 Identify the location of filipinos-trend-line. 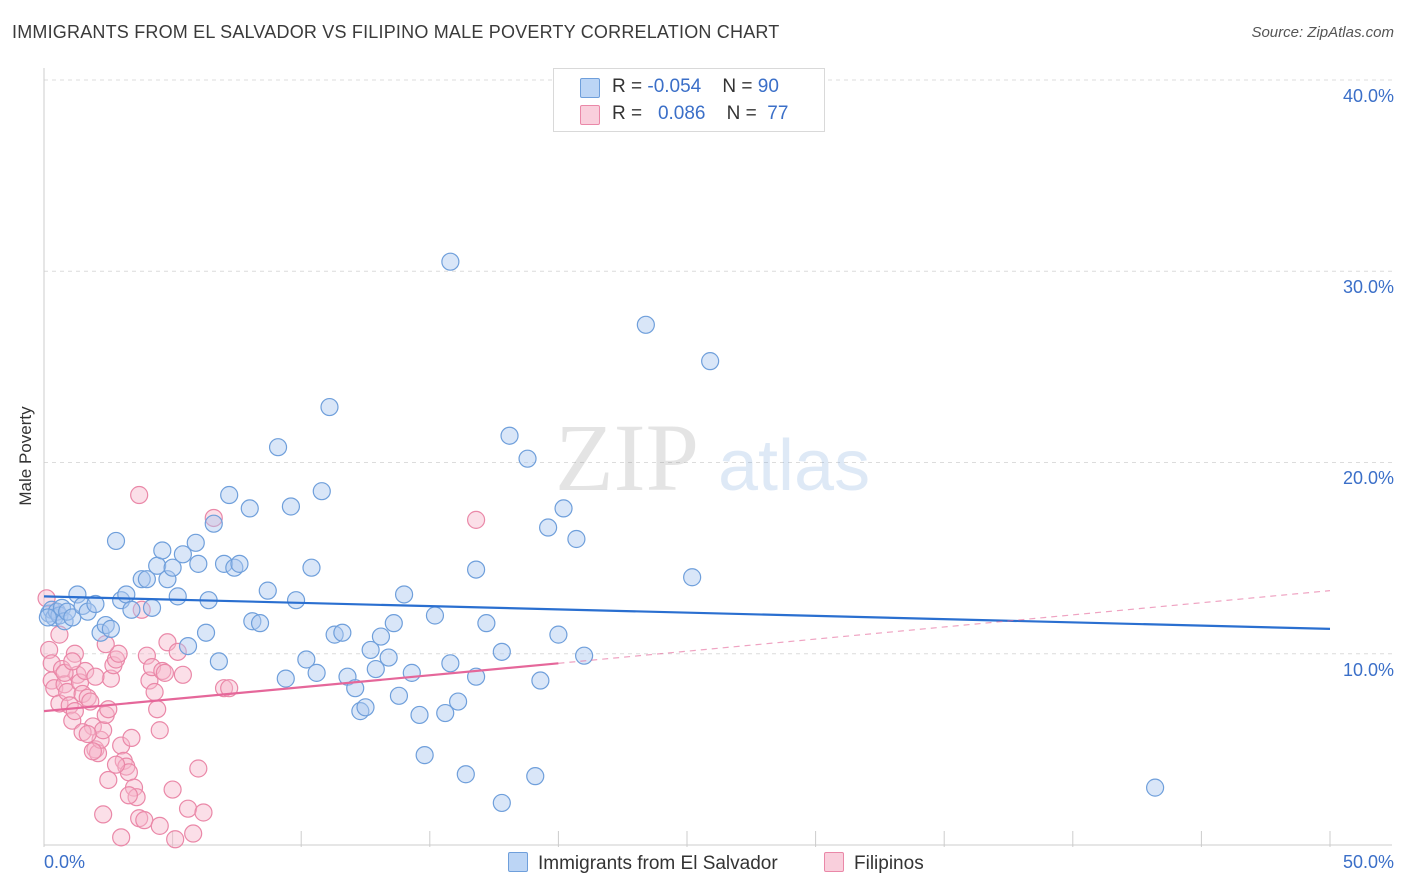
(301, 687).